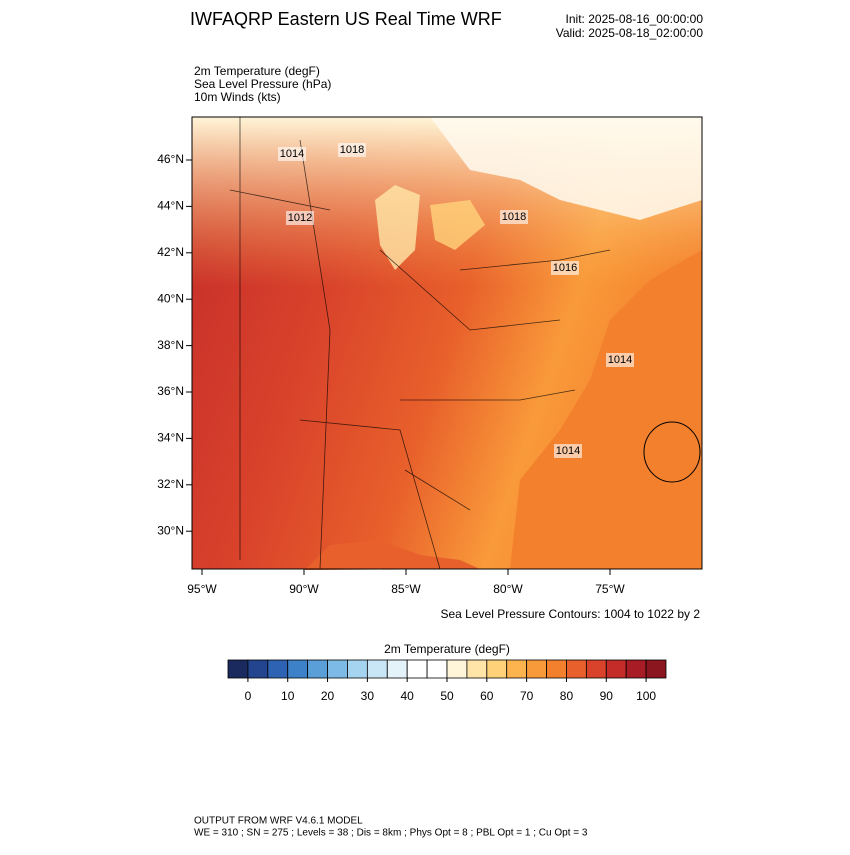 The height and width of the screenshot is (855, 850). Describe the element at coordinates (607, 696) in the screenshot. I see `colorbar-tick-label: 90` at that location.